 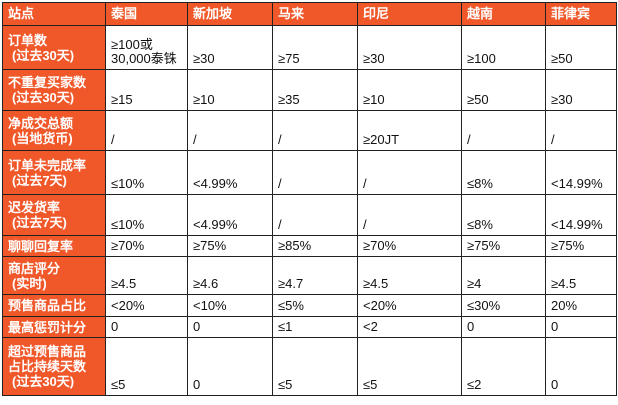 What do you see at coordinates (409, 327) in the screenshot?
I see `table-cell: <2` at bounding box center [409, 327].